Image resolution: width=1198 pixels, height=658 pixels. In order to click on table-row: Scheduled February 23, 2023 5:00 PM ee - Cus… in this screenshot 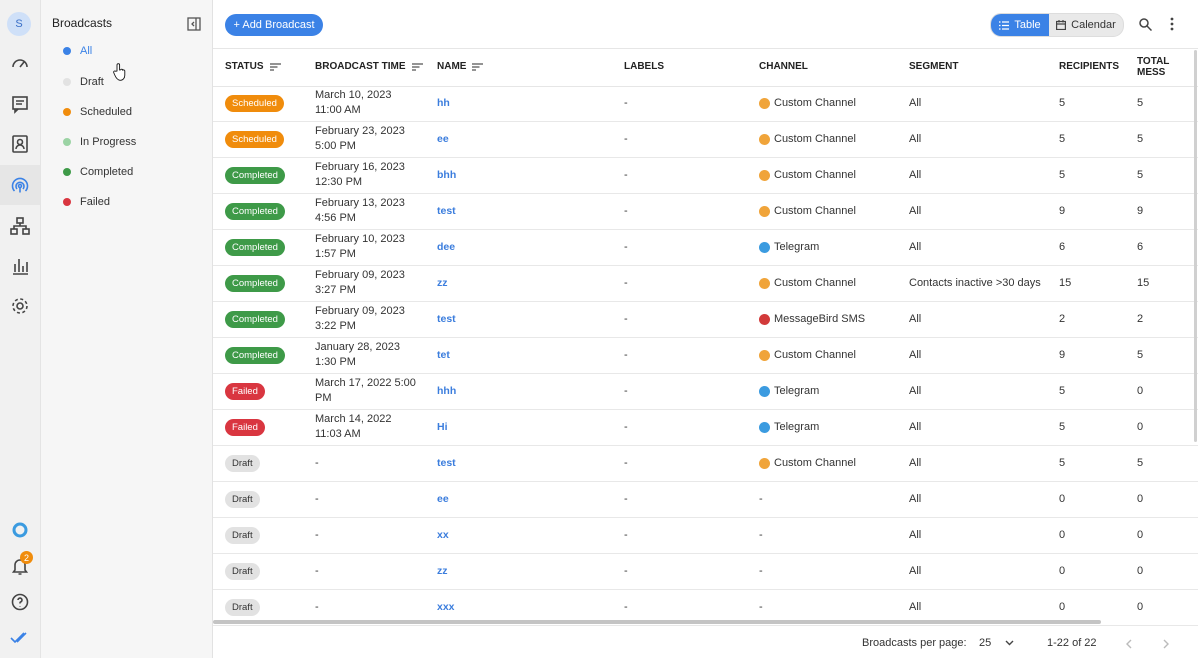, I will do `click(705, 139)`.